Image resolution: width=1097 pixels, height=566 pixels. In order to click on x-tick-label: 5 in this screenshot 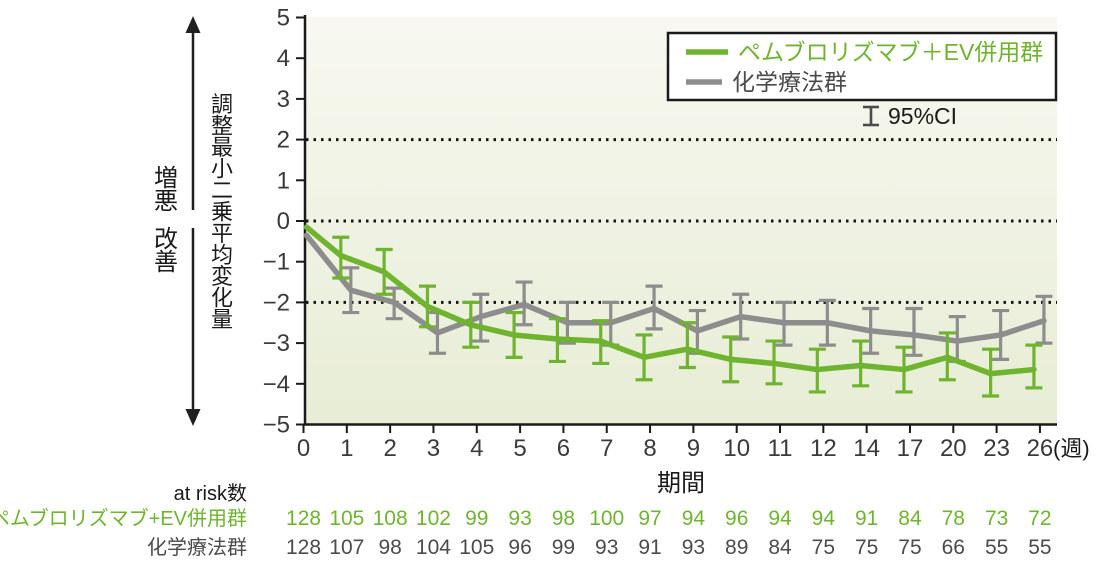, I will do `click(519, 448)`.